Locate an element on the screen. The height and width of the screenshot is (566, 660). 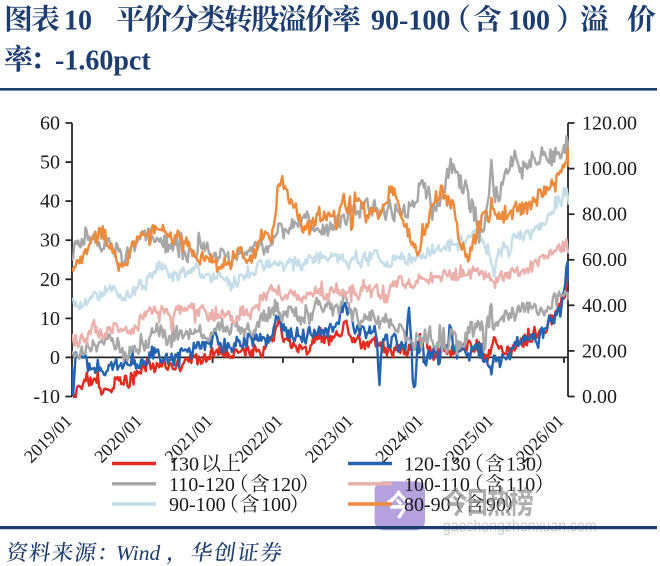
svg-text: 110-120 is located at coordinates (202, 485).